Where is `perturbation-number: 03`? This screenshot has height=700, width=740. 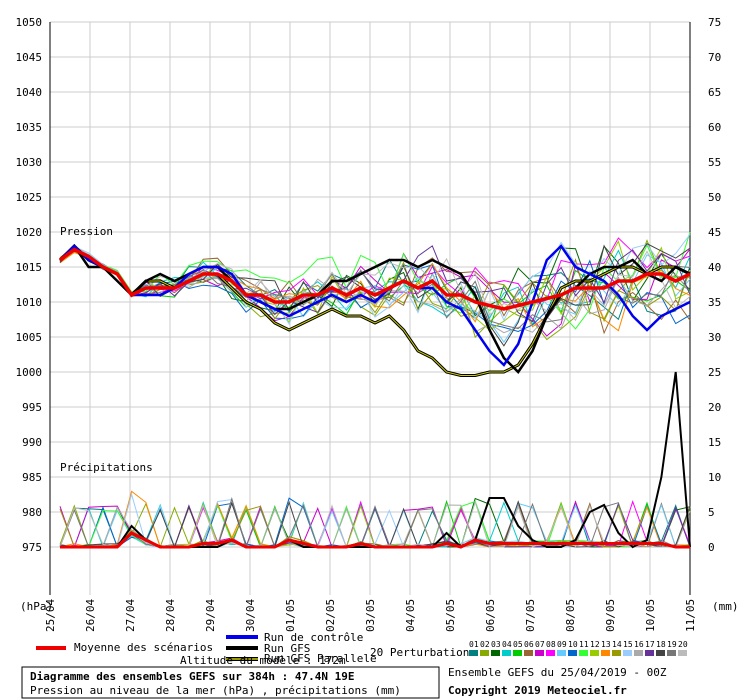 perturbation-number: 03 is located at coordinates (496, 644).